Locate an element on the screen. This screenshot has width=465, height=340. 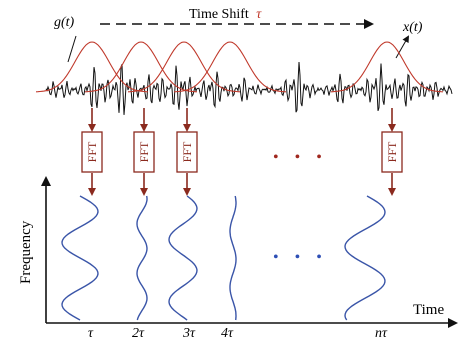
ellipsis-bottom: • • • is located at coordinates (300, 257).